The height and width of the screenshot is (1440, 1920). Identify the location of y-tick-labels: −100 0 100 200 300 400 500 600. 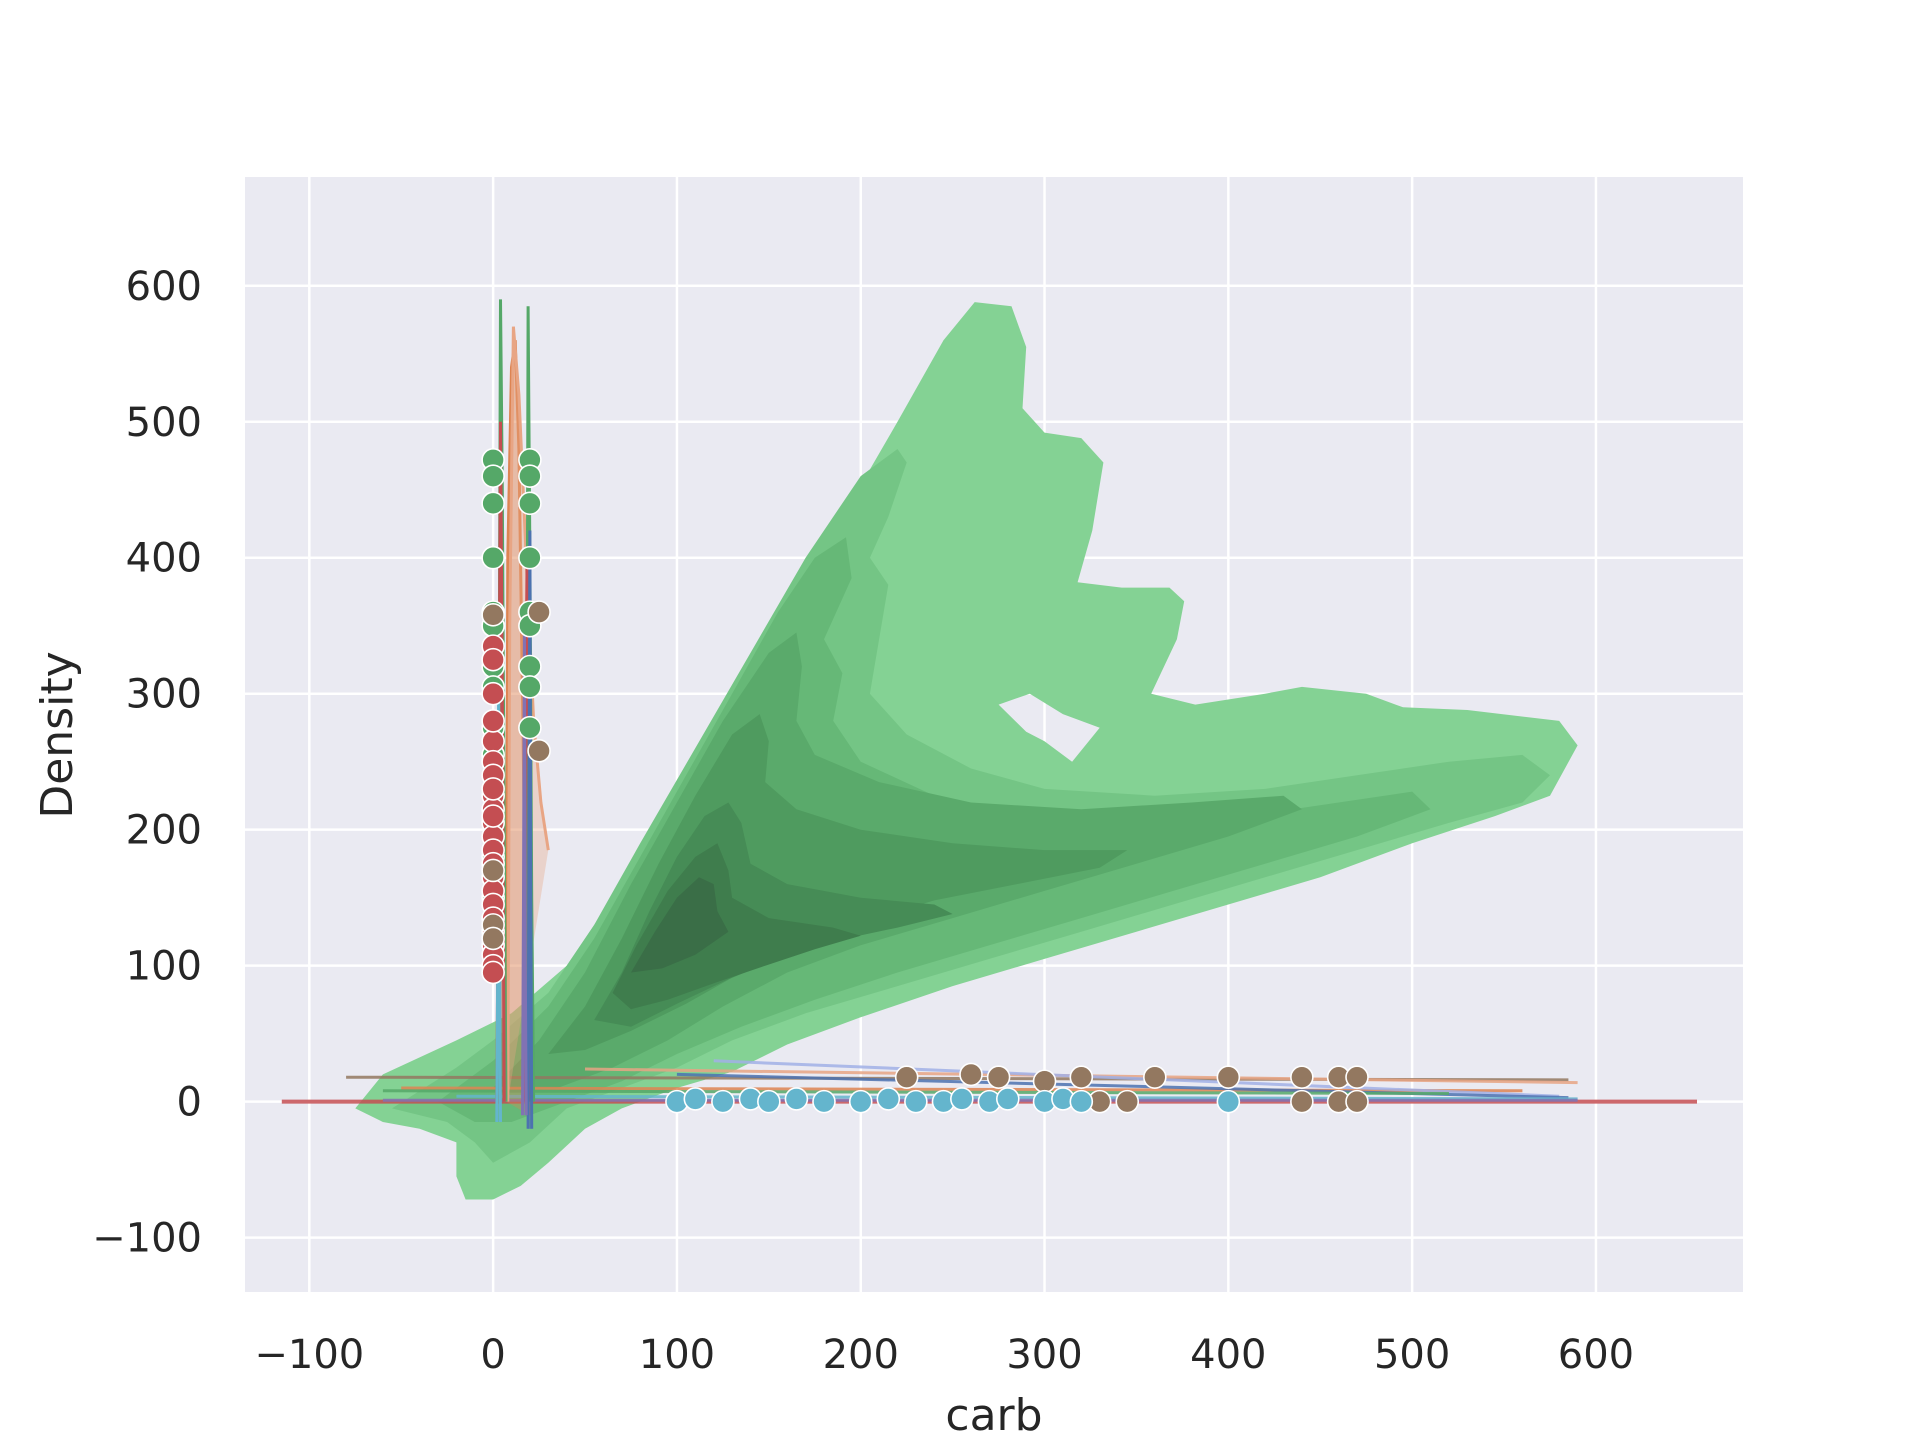
(147, 763).